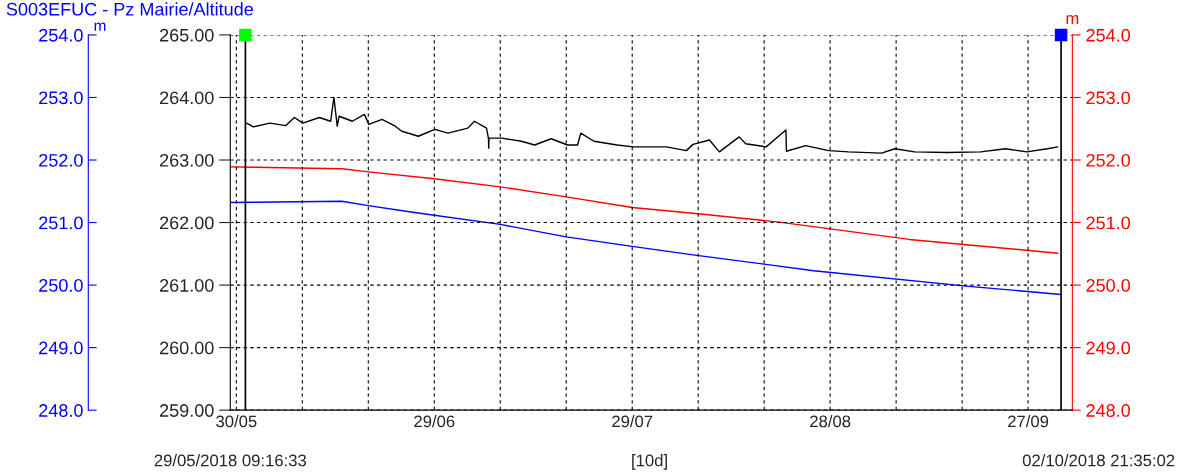  I want to click on y3-axis-title: m, so click(100, 26).